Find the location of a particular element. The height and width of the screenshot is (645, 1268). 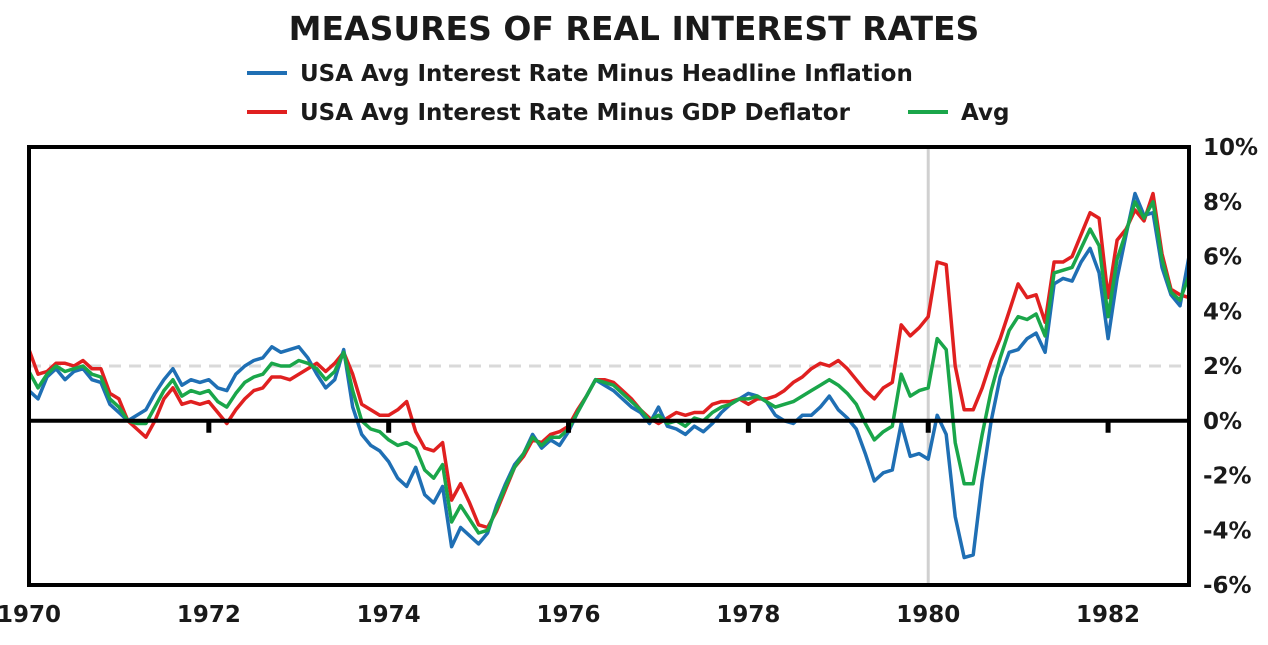

chart-title: MEASURES OF REAL INTEREST RATES is located at coordinates (634, 28).